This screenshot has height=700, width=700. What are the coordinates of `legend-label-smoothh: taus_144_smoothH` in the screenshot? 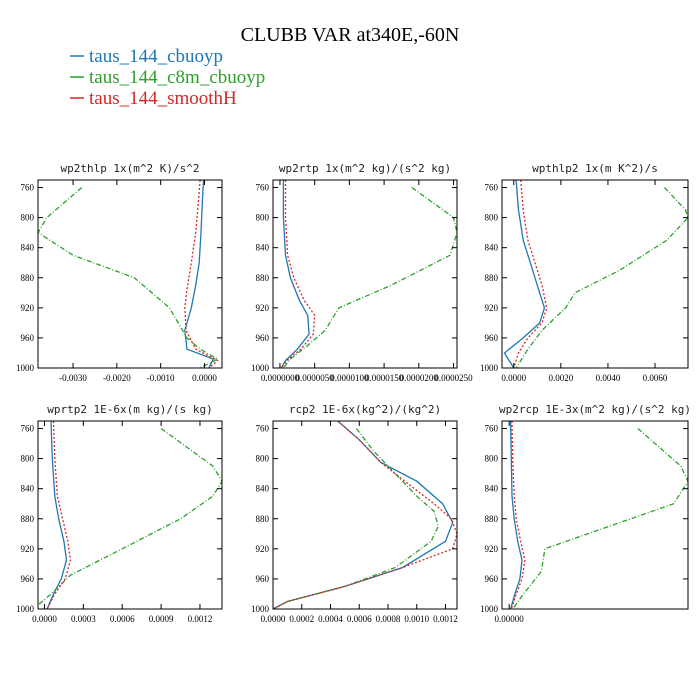 It's located at (163, 98).